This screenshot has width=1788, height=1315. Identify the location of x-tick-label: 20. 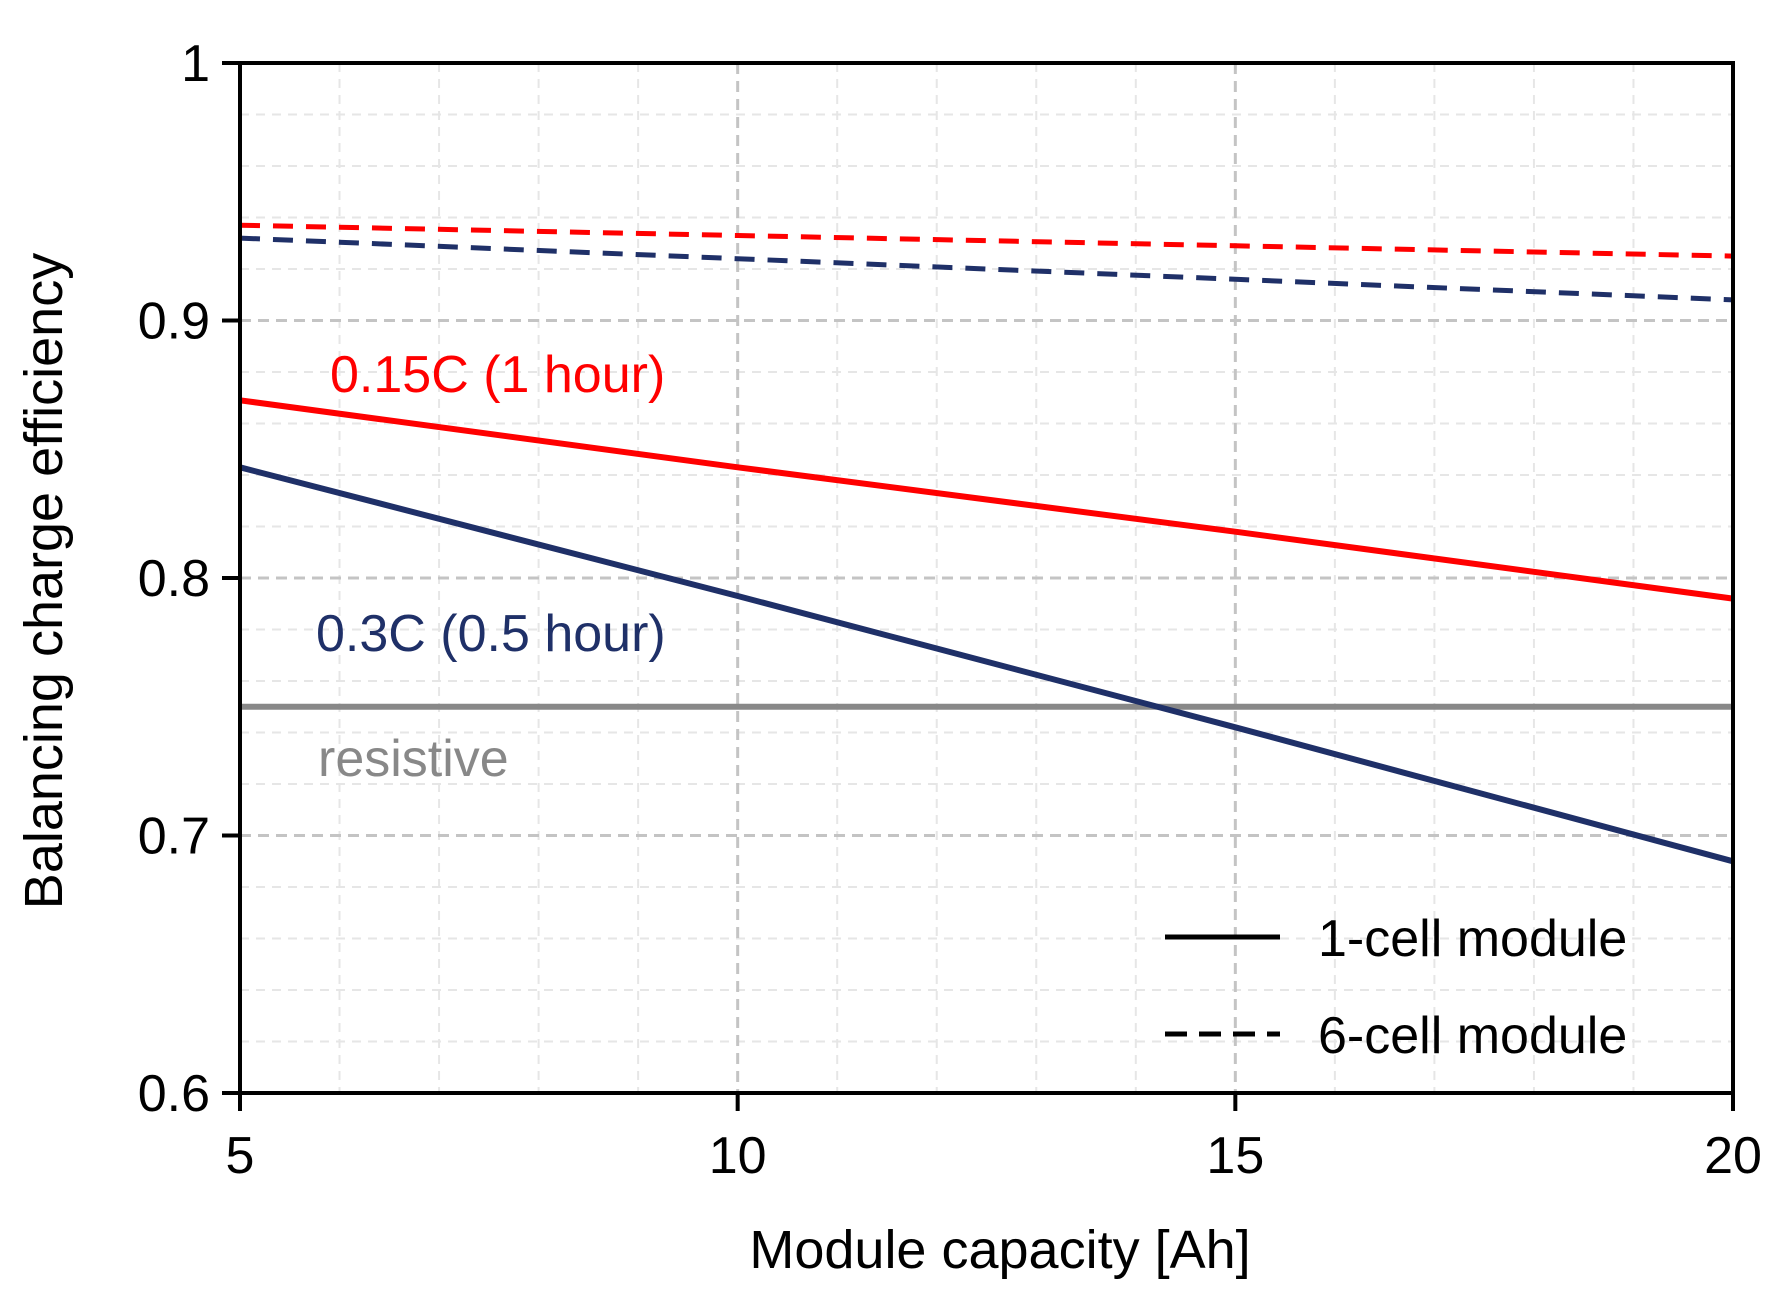
(1733, 1156).